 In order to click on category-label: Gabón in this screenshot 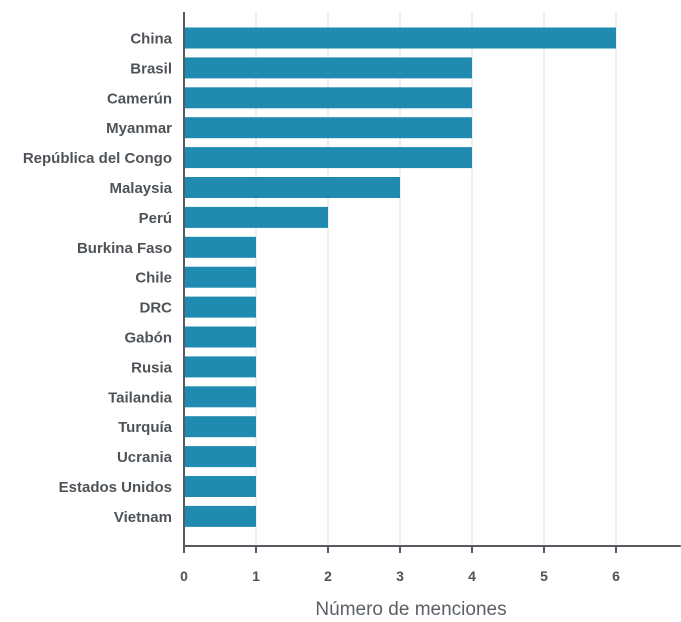, I will do `click(149, 338)`.